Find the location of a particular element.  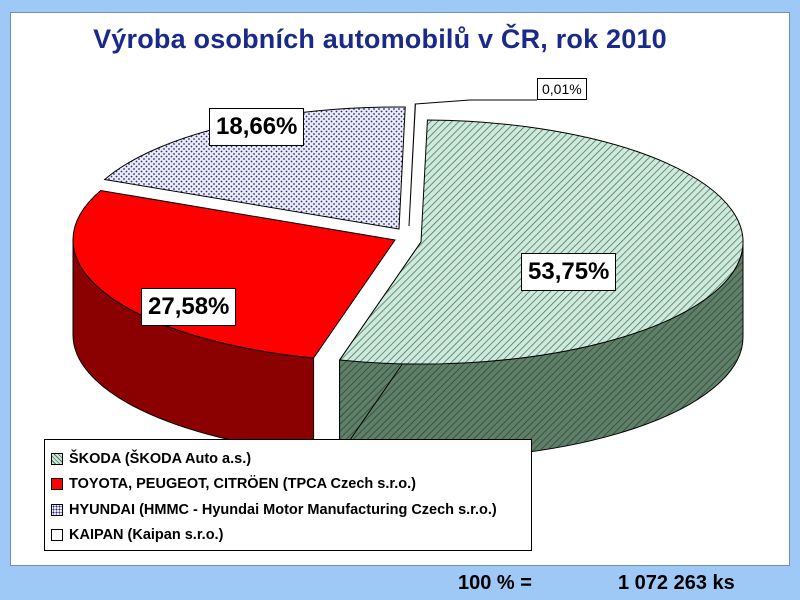

data-label: 27,58% is located at coordinates (189, 307).